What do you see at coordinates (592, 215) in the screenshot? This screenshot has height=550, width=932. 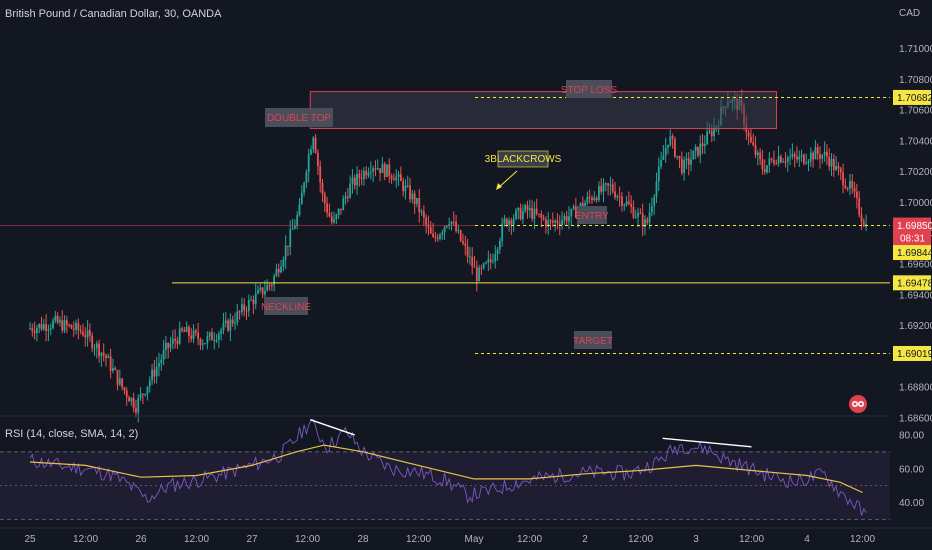 I see `entry-label-bg` at bounding box center [592, 215].